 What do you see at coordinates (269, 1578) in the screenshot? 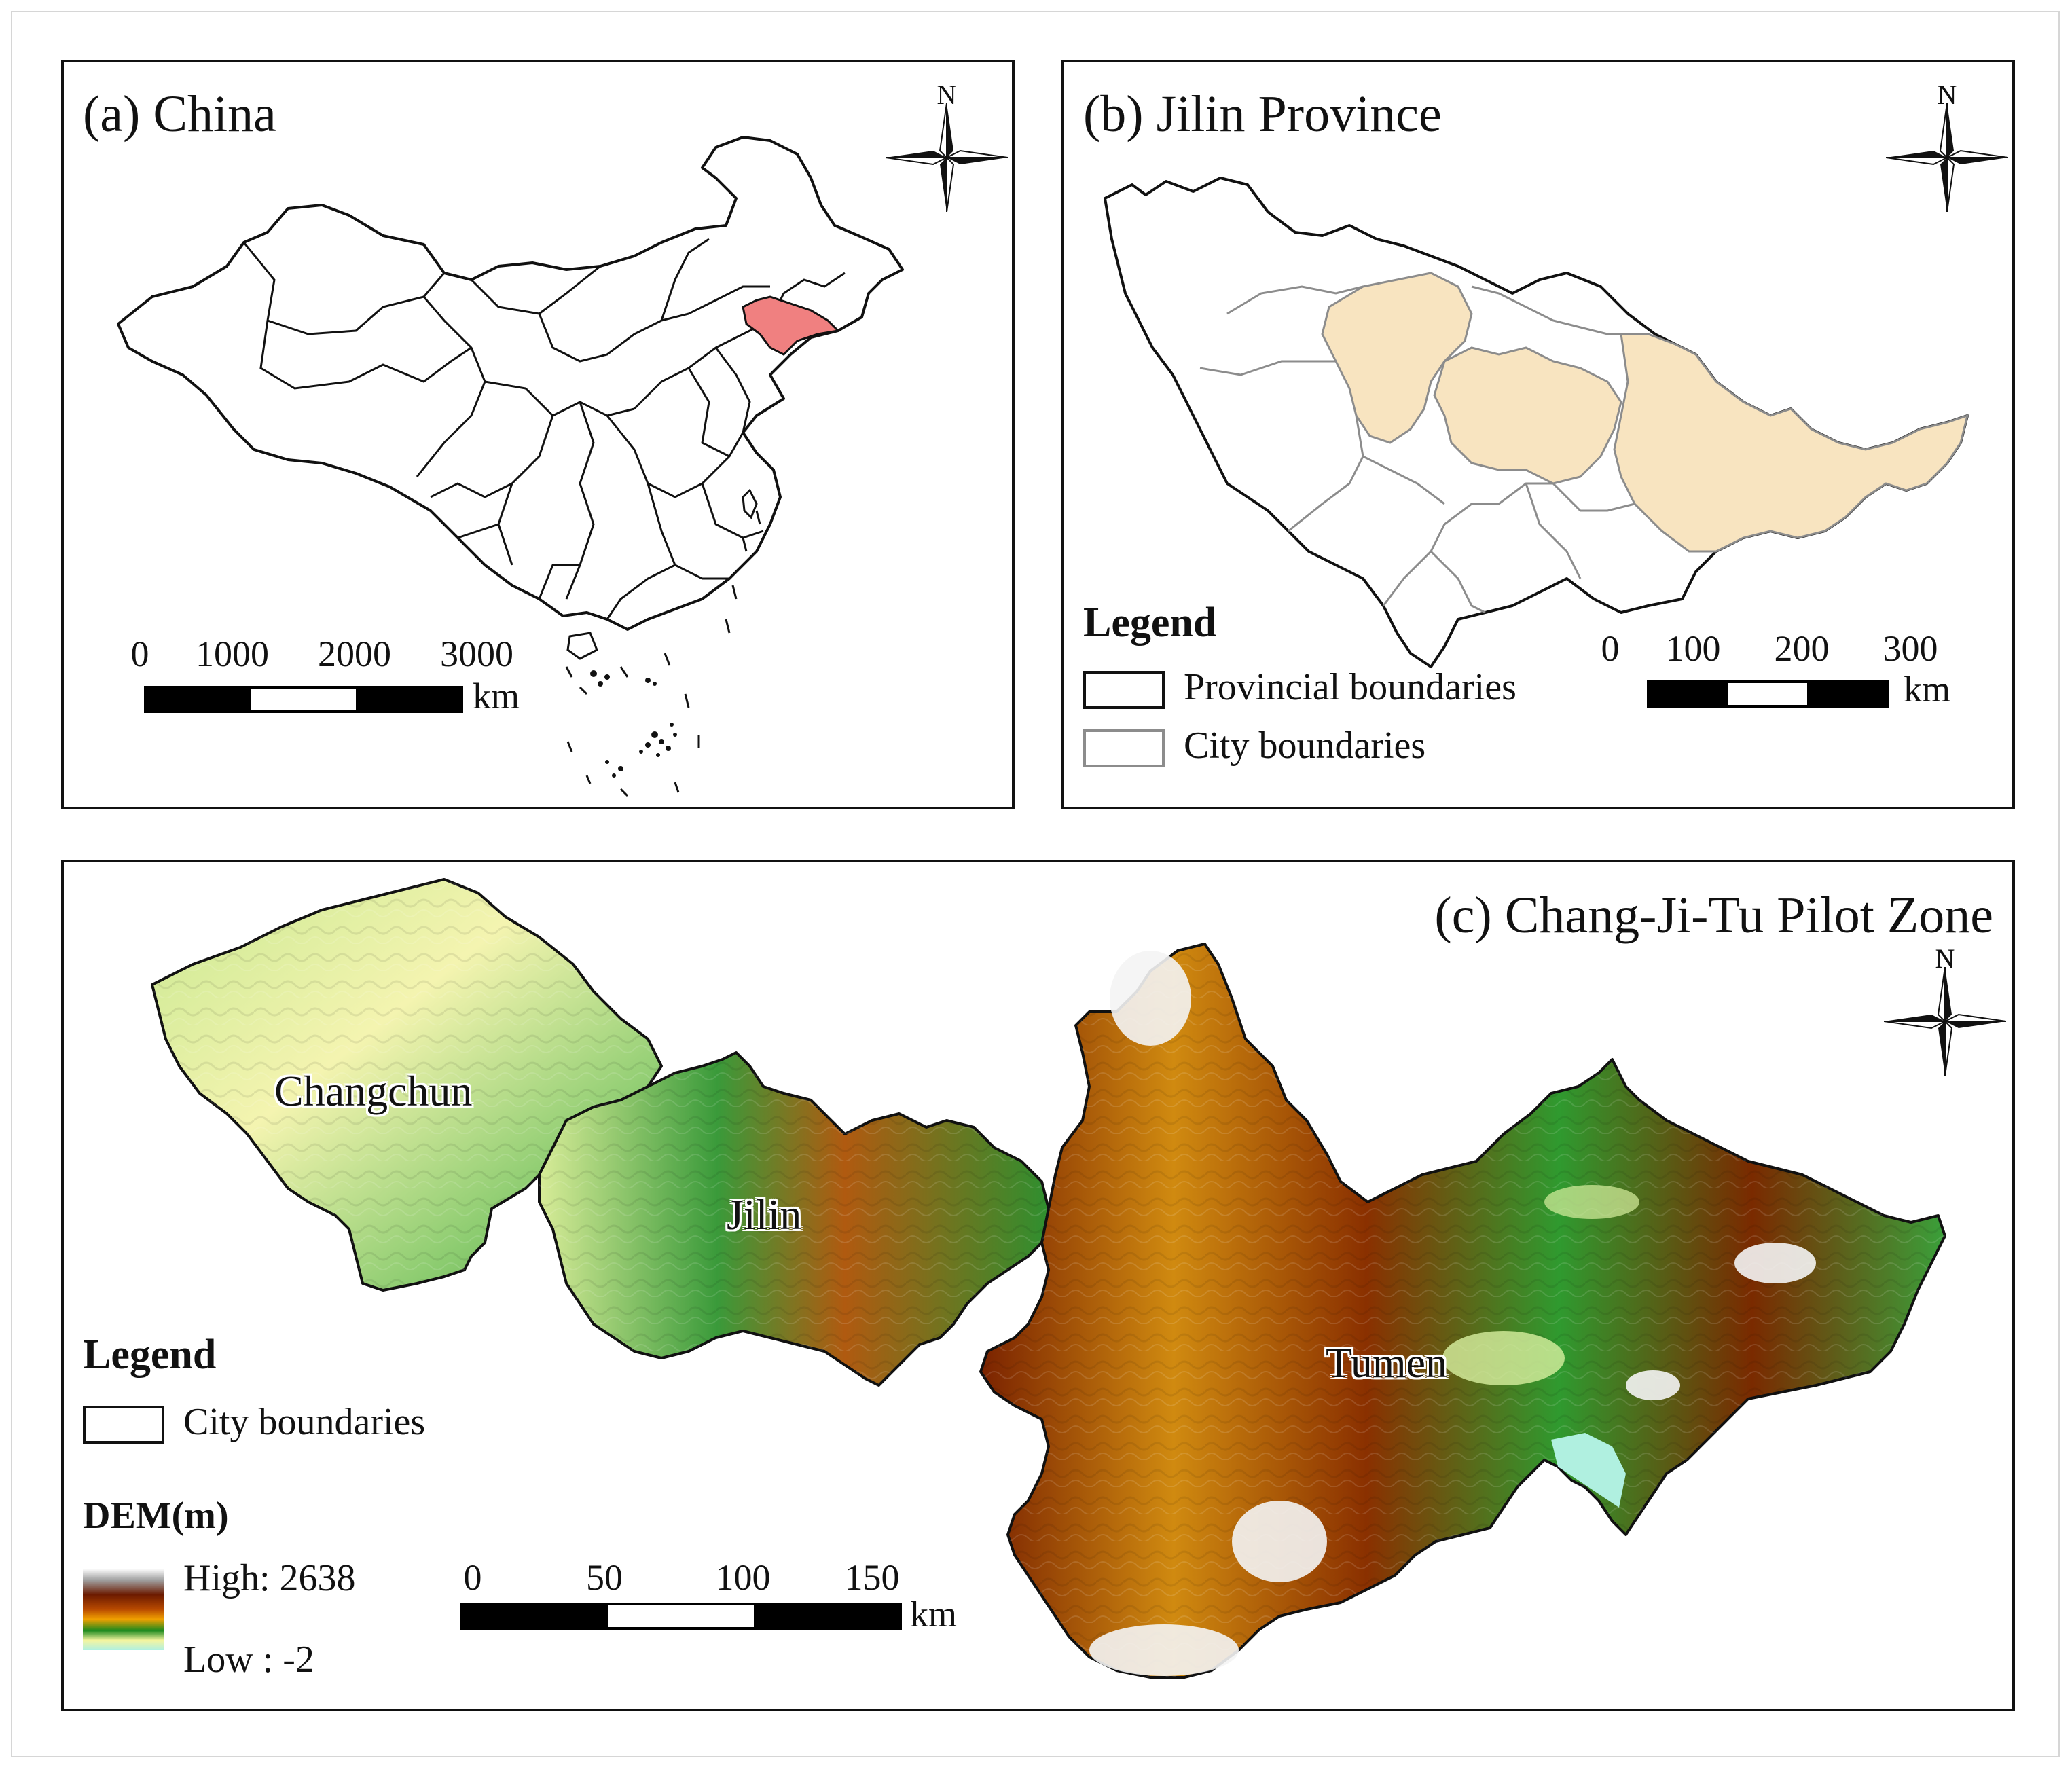
I see `dem-high-label: High: 2638` at bounding box center [269, 1578].